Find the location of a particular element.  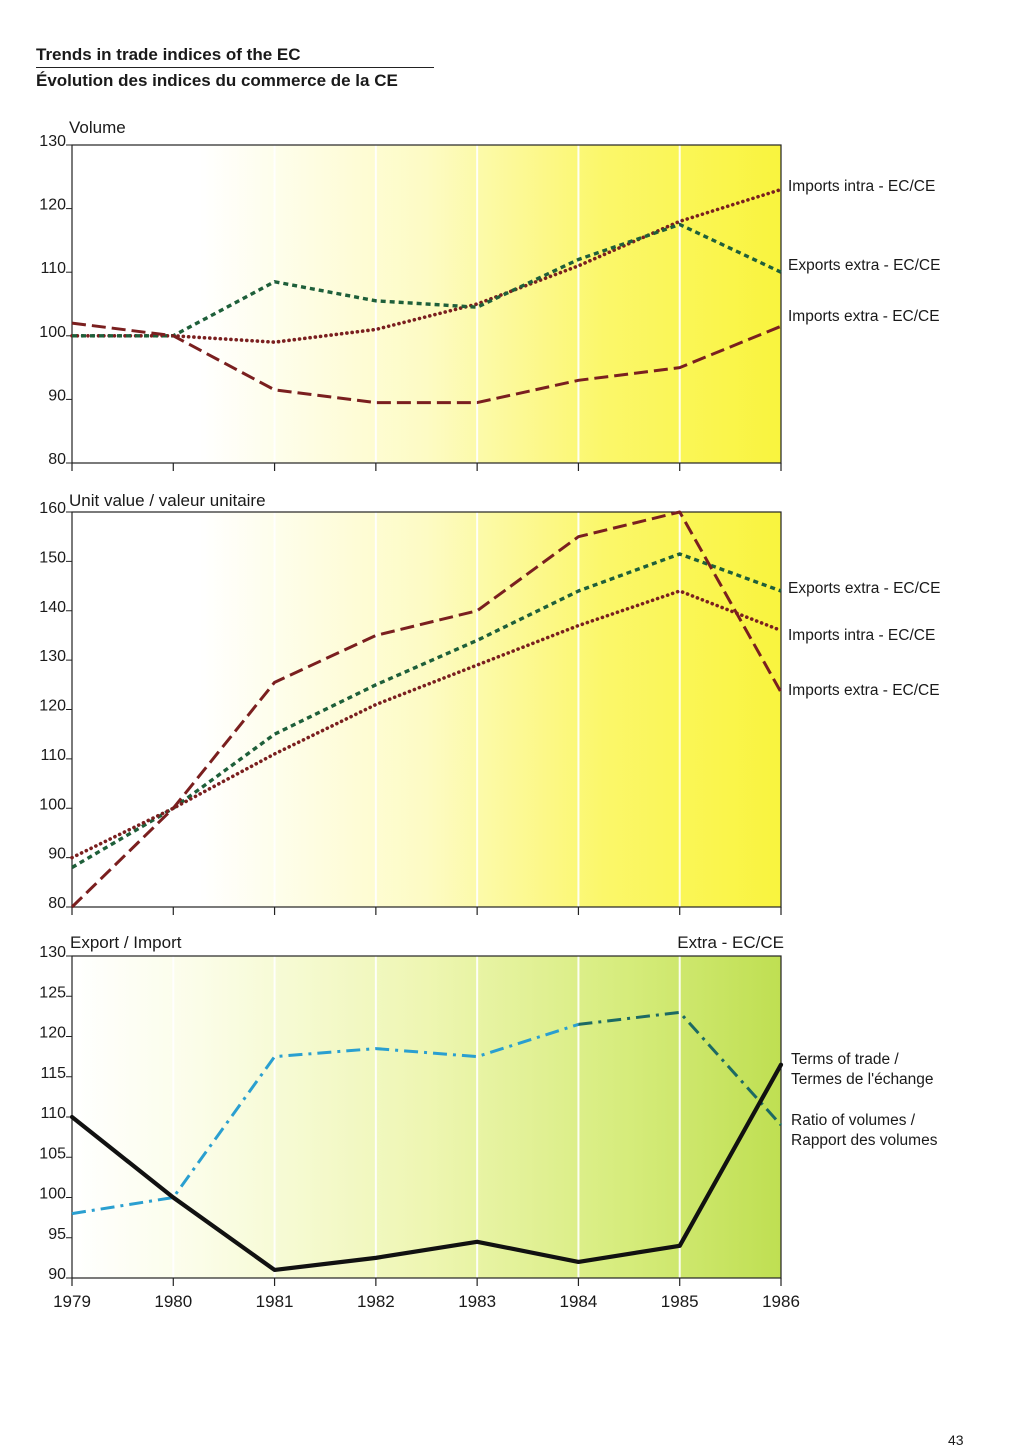

y-tick-label: 160 is located at coordinates (52, 508).